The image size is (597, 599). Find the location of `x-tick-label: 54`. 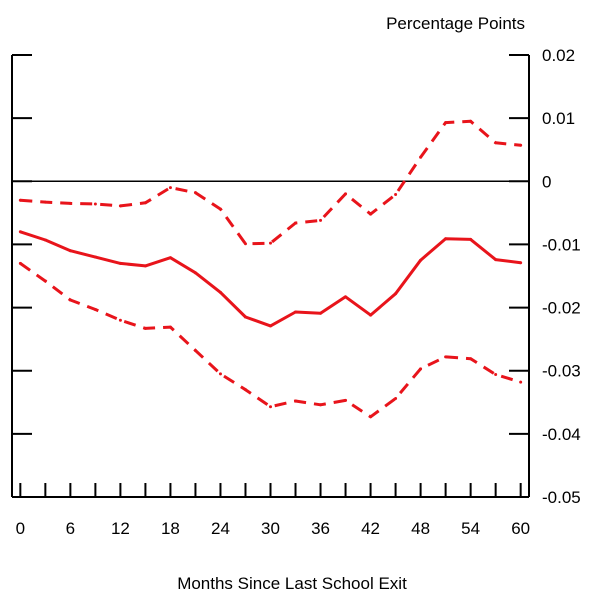

x-tick-label: 54 is located at coordinates (470, 528).